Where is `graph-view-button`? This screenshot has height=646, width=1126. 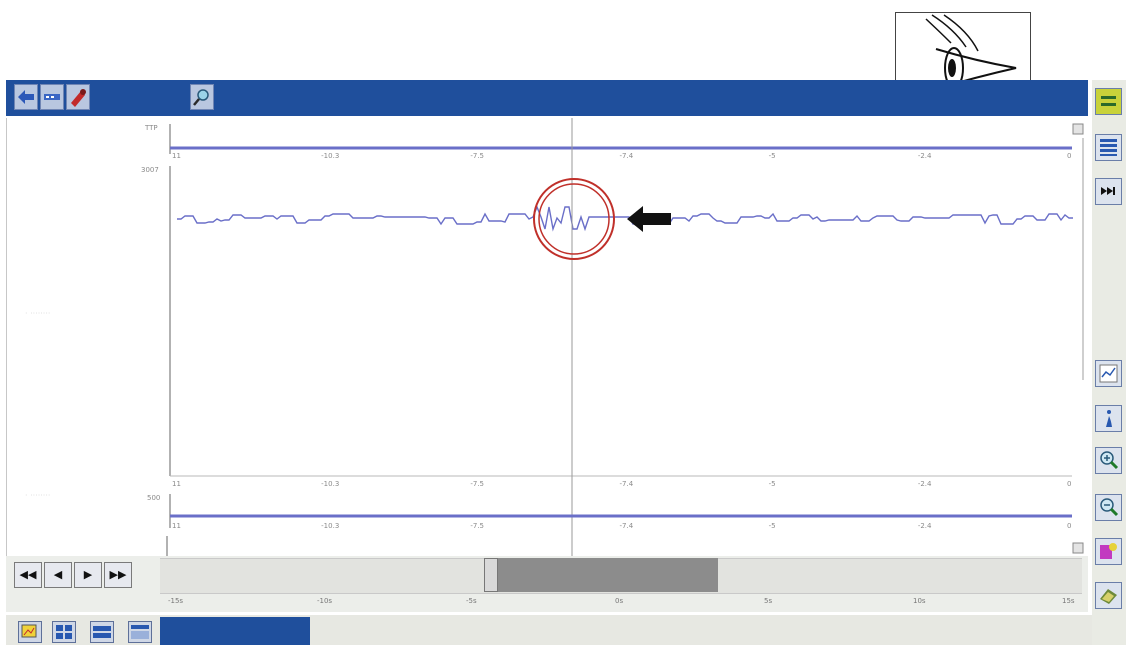
graph-view-button is located at coordinates (30, 632).